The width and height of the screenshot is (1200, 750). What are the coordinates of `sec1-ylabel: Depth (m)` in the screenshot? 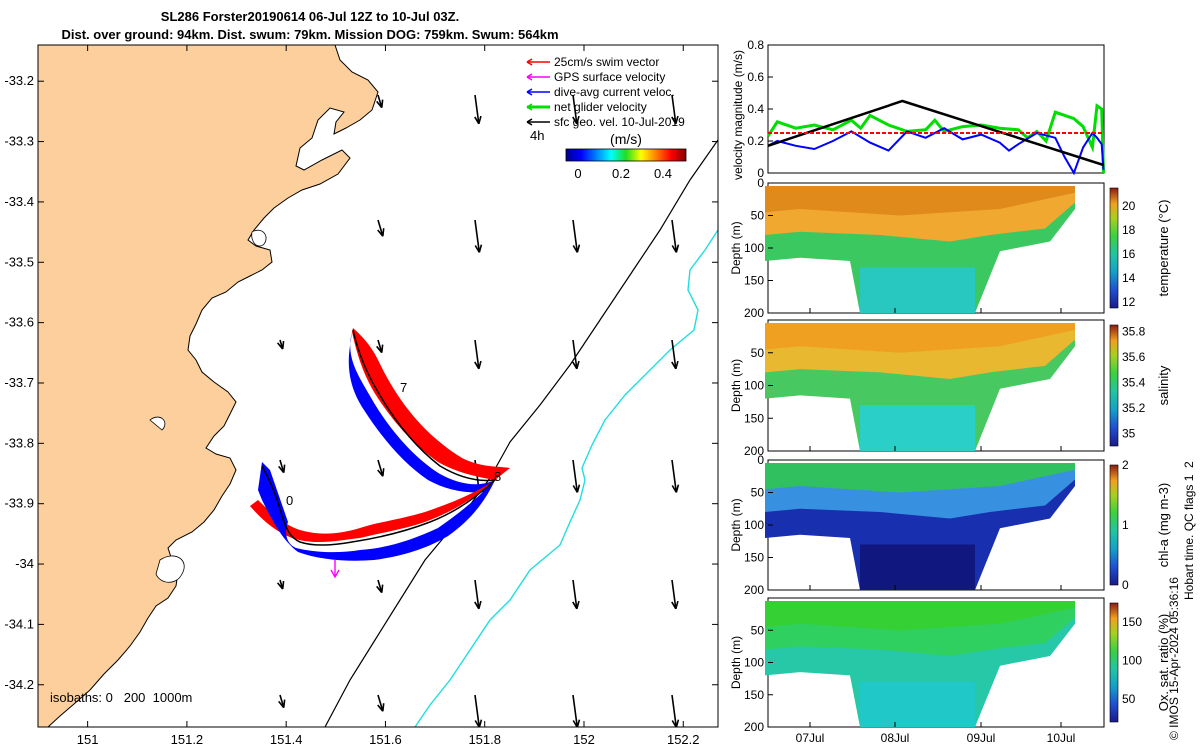 It's located at (736, 385).